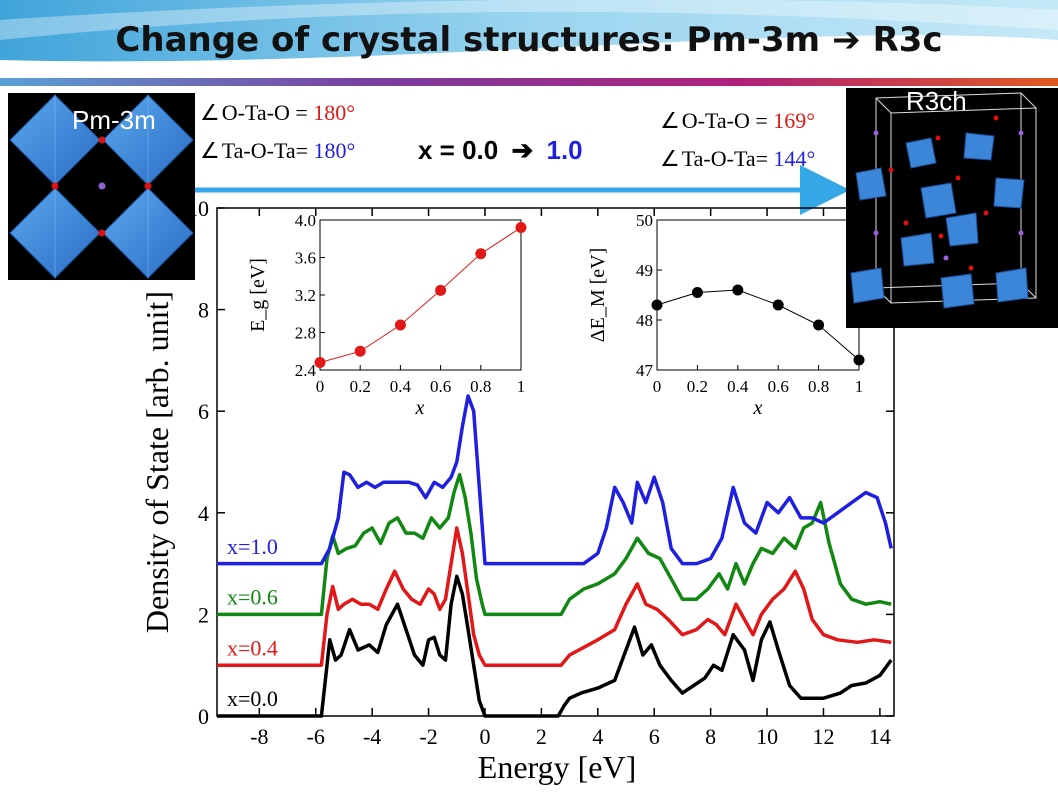  Describe the element at coordinates (157, 462) in the screenshot. I see `main-y-axis-label: Density of State [arb. unit]` at that location.